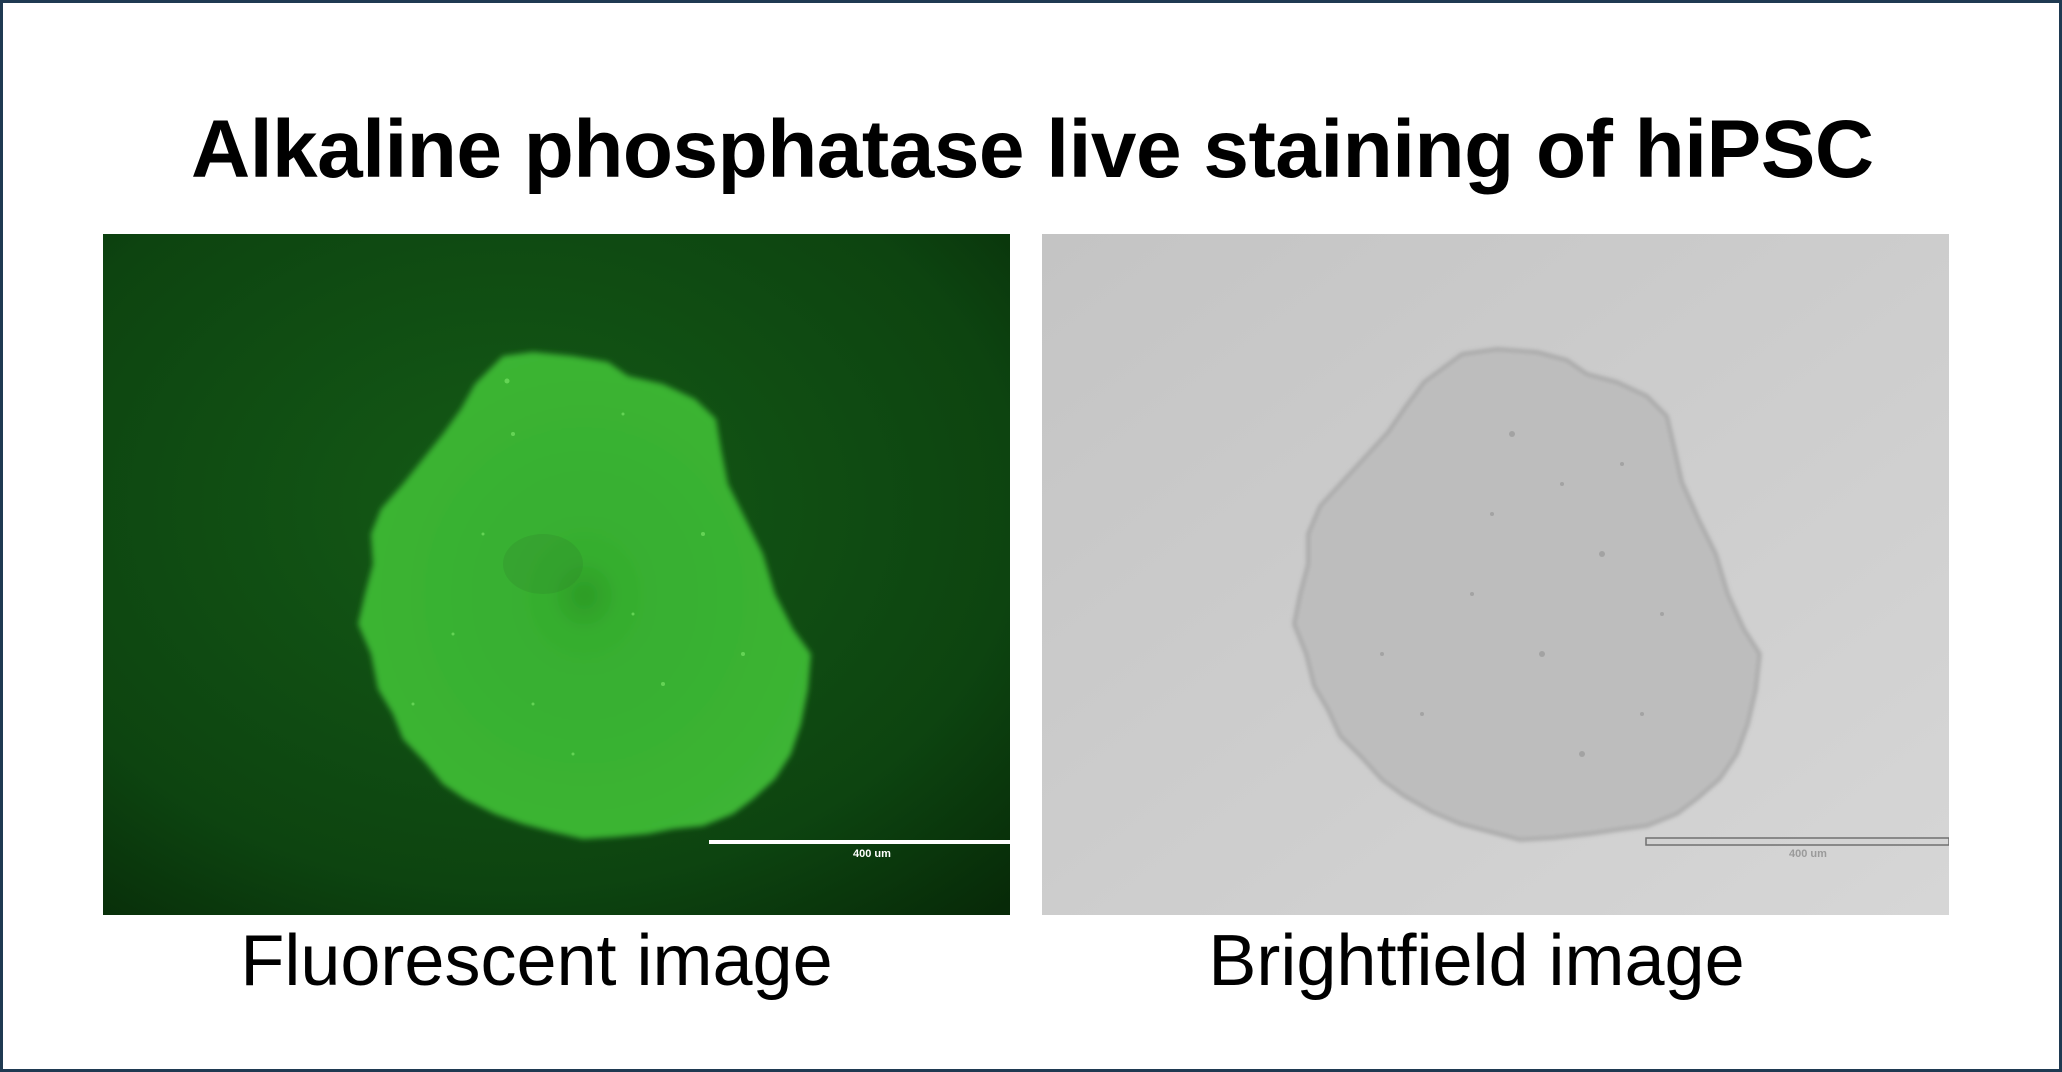 This screenshot has width=2062, height=1072. What do you see at coordinates (536, 961) in the screenshot?
I see `fluorescent-caption: Fluorescent image` at bounding box center [536, 961].